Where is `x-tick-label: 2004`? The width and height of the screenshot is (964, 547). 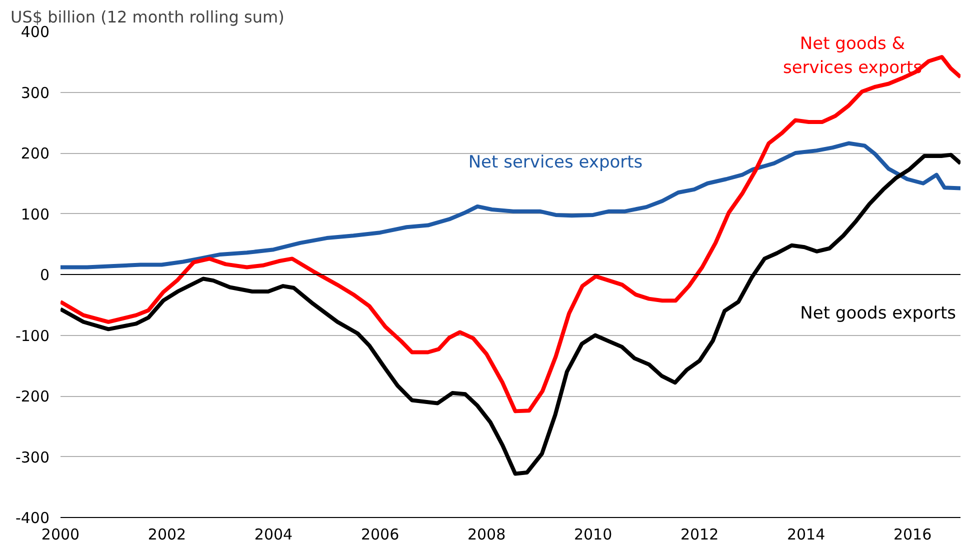 x-tick-label: 2004 is located at coordinates (273, 535).